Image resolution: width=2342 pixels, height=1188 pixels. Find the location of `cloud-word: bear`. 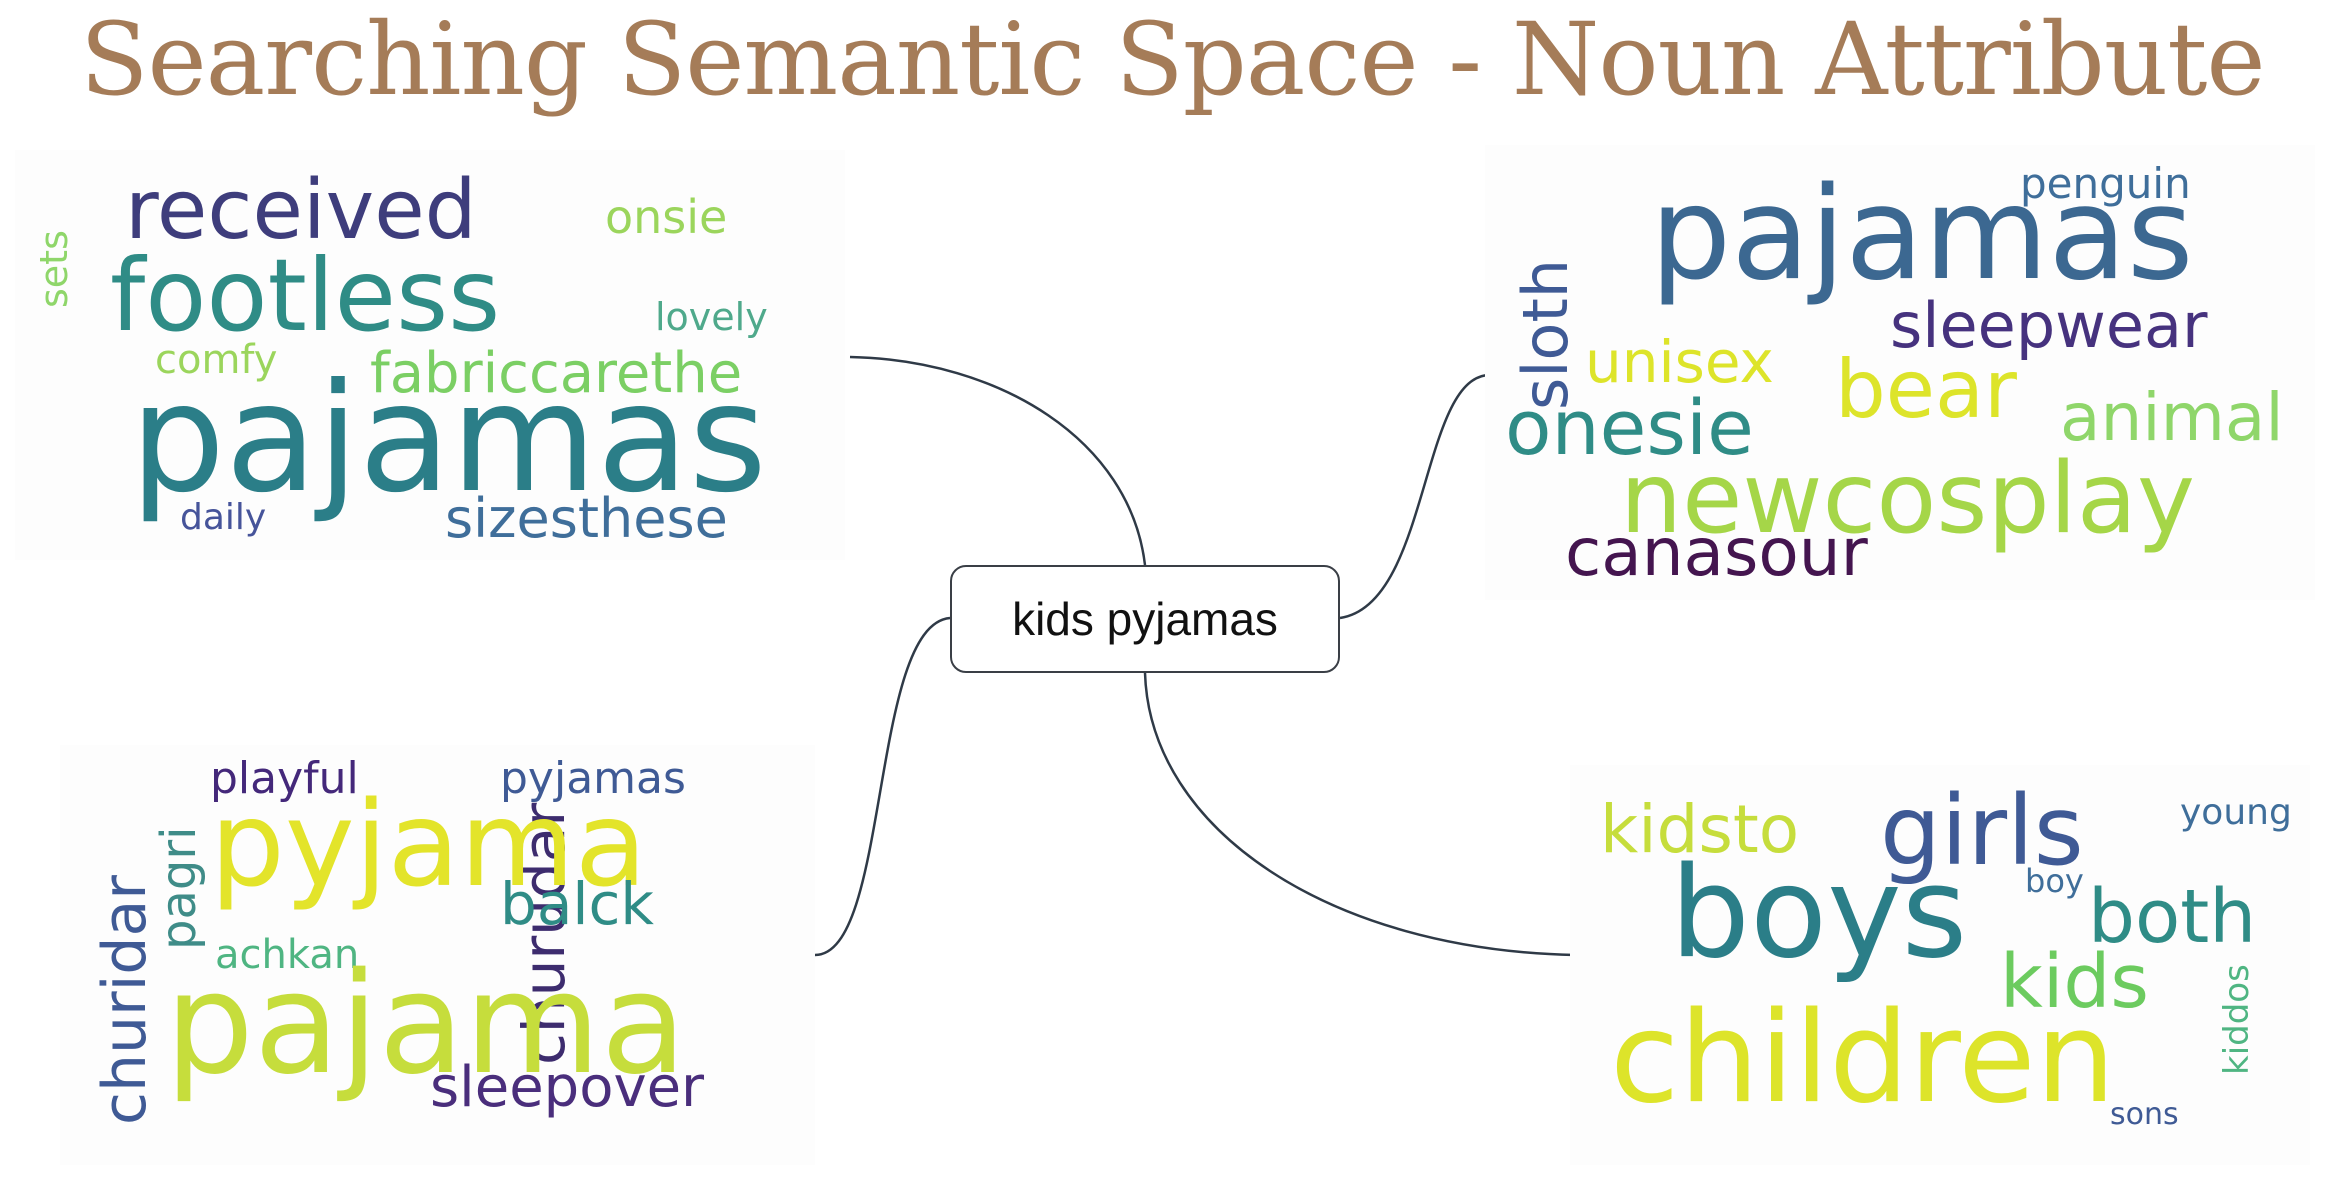

cloud-word: bear is located at coordinates (1926, 389).